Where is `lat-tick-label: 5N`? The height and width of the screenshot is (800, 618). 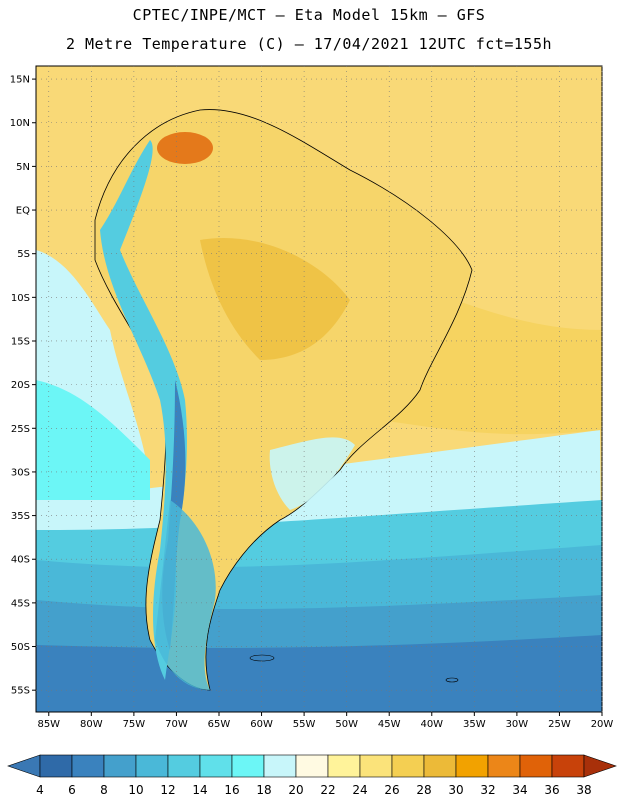
lat-tick-label: 5N is located at coordinates (23, 167).